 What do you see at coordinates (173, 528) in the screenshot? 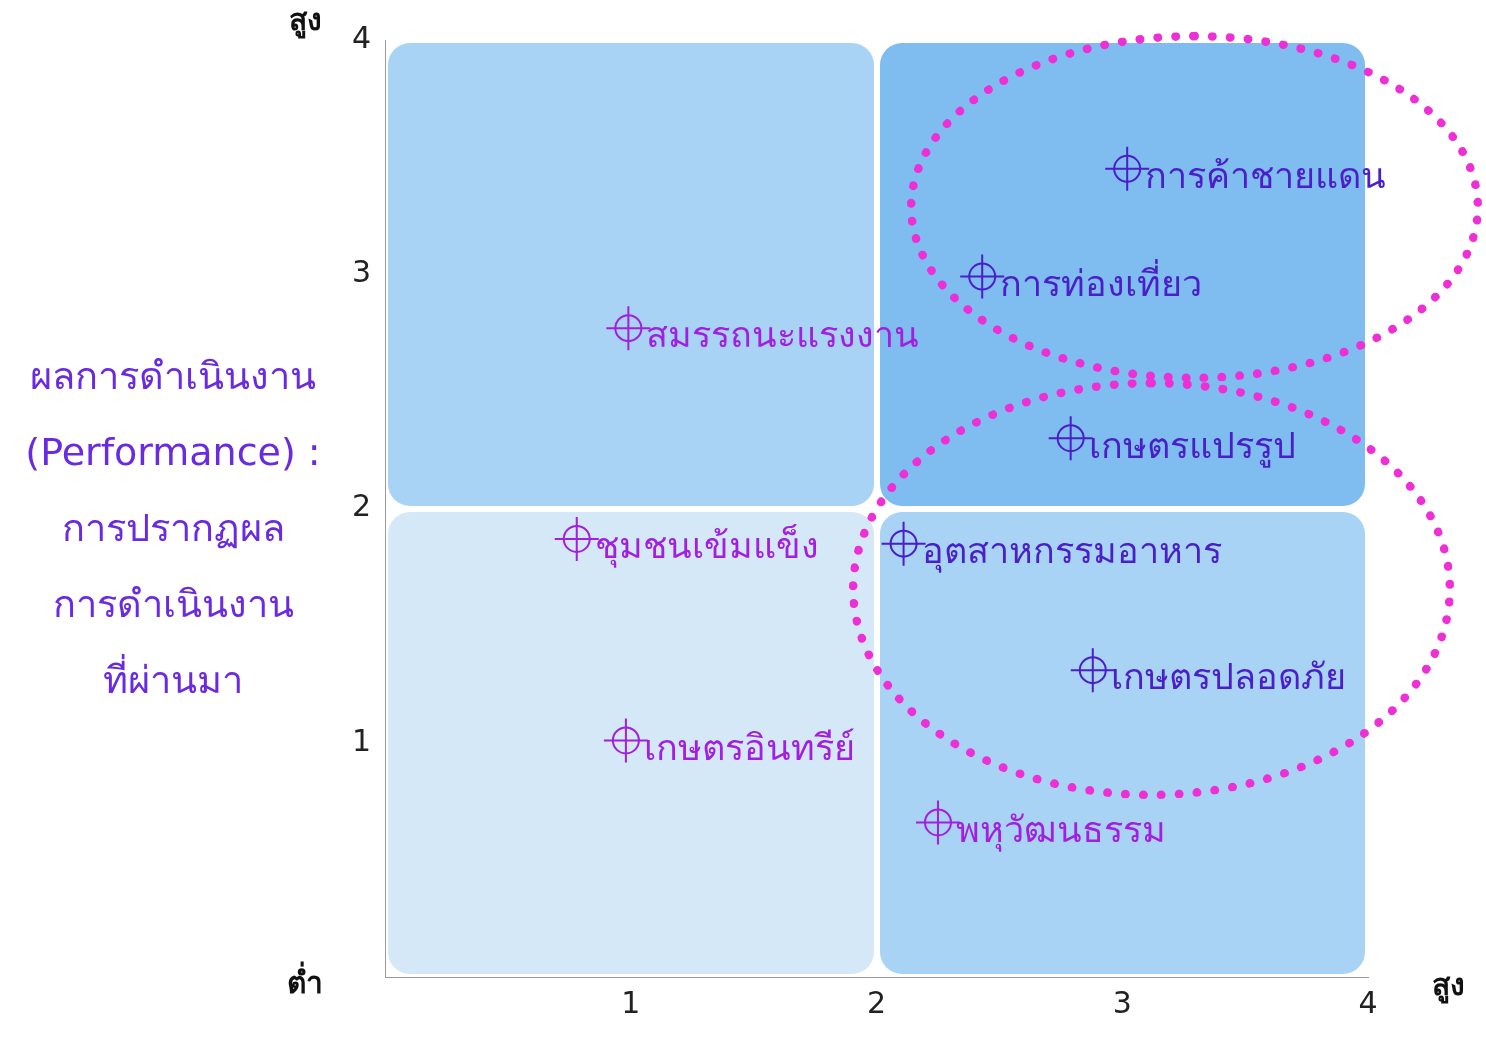
I see `y-axis-title: ผลการดำเนินงาน (Performance) : การปรากฏผล การดำเนินงาน ที่ผ่านมา` at bounding box center [173, 528].